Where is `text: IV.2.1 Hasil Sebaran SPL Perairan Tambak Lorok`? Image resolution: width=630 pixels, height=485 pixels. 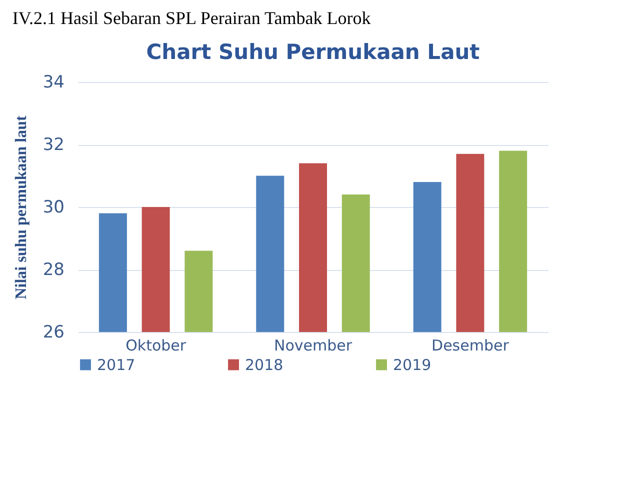 text: IV.2.1 Hasil Sebaran SPL Perairan Tambak Lorok is located at coordinates (191, 18).